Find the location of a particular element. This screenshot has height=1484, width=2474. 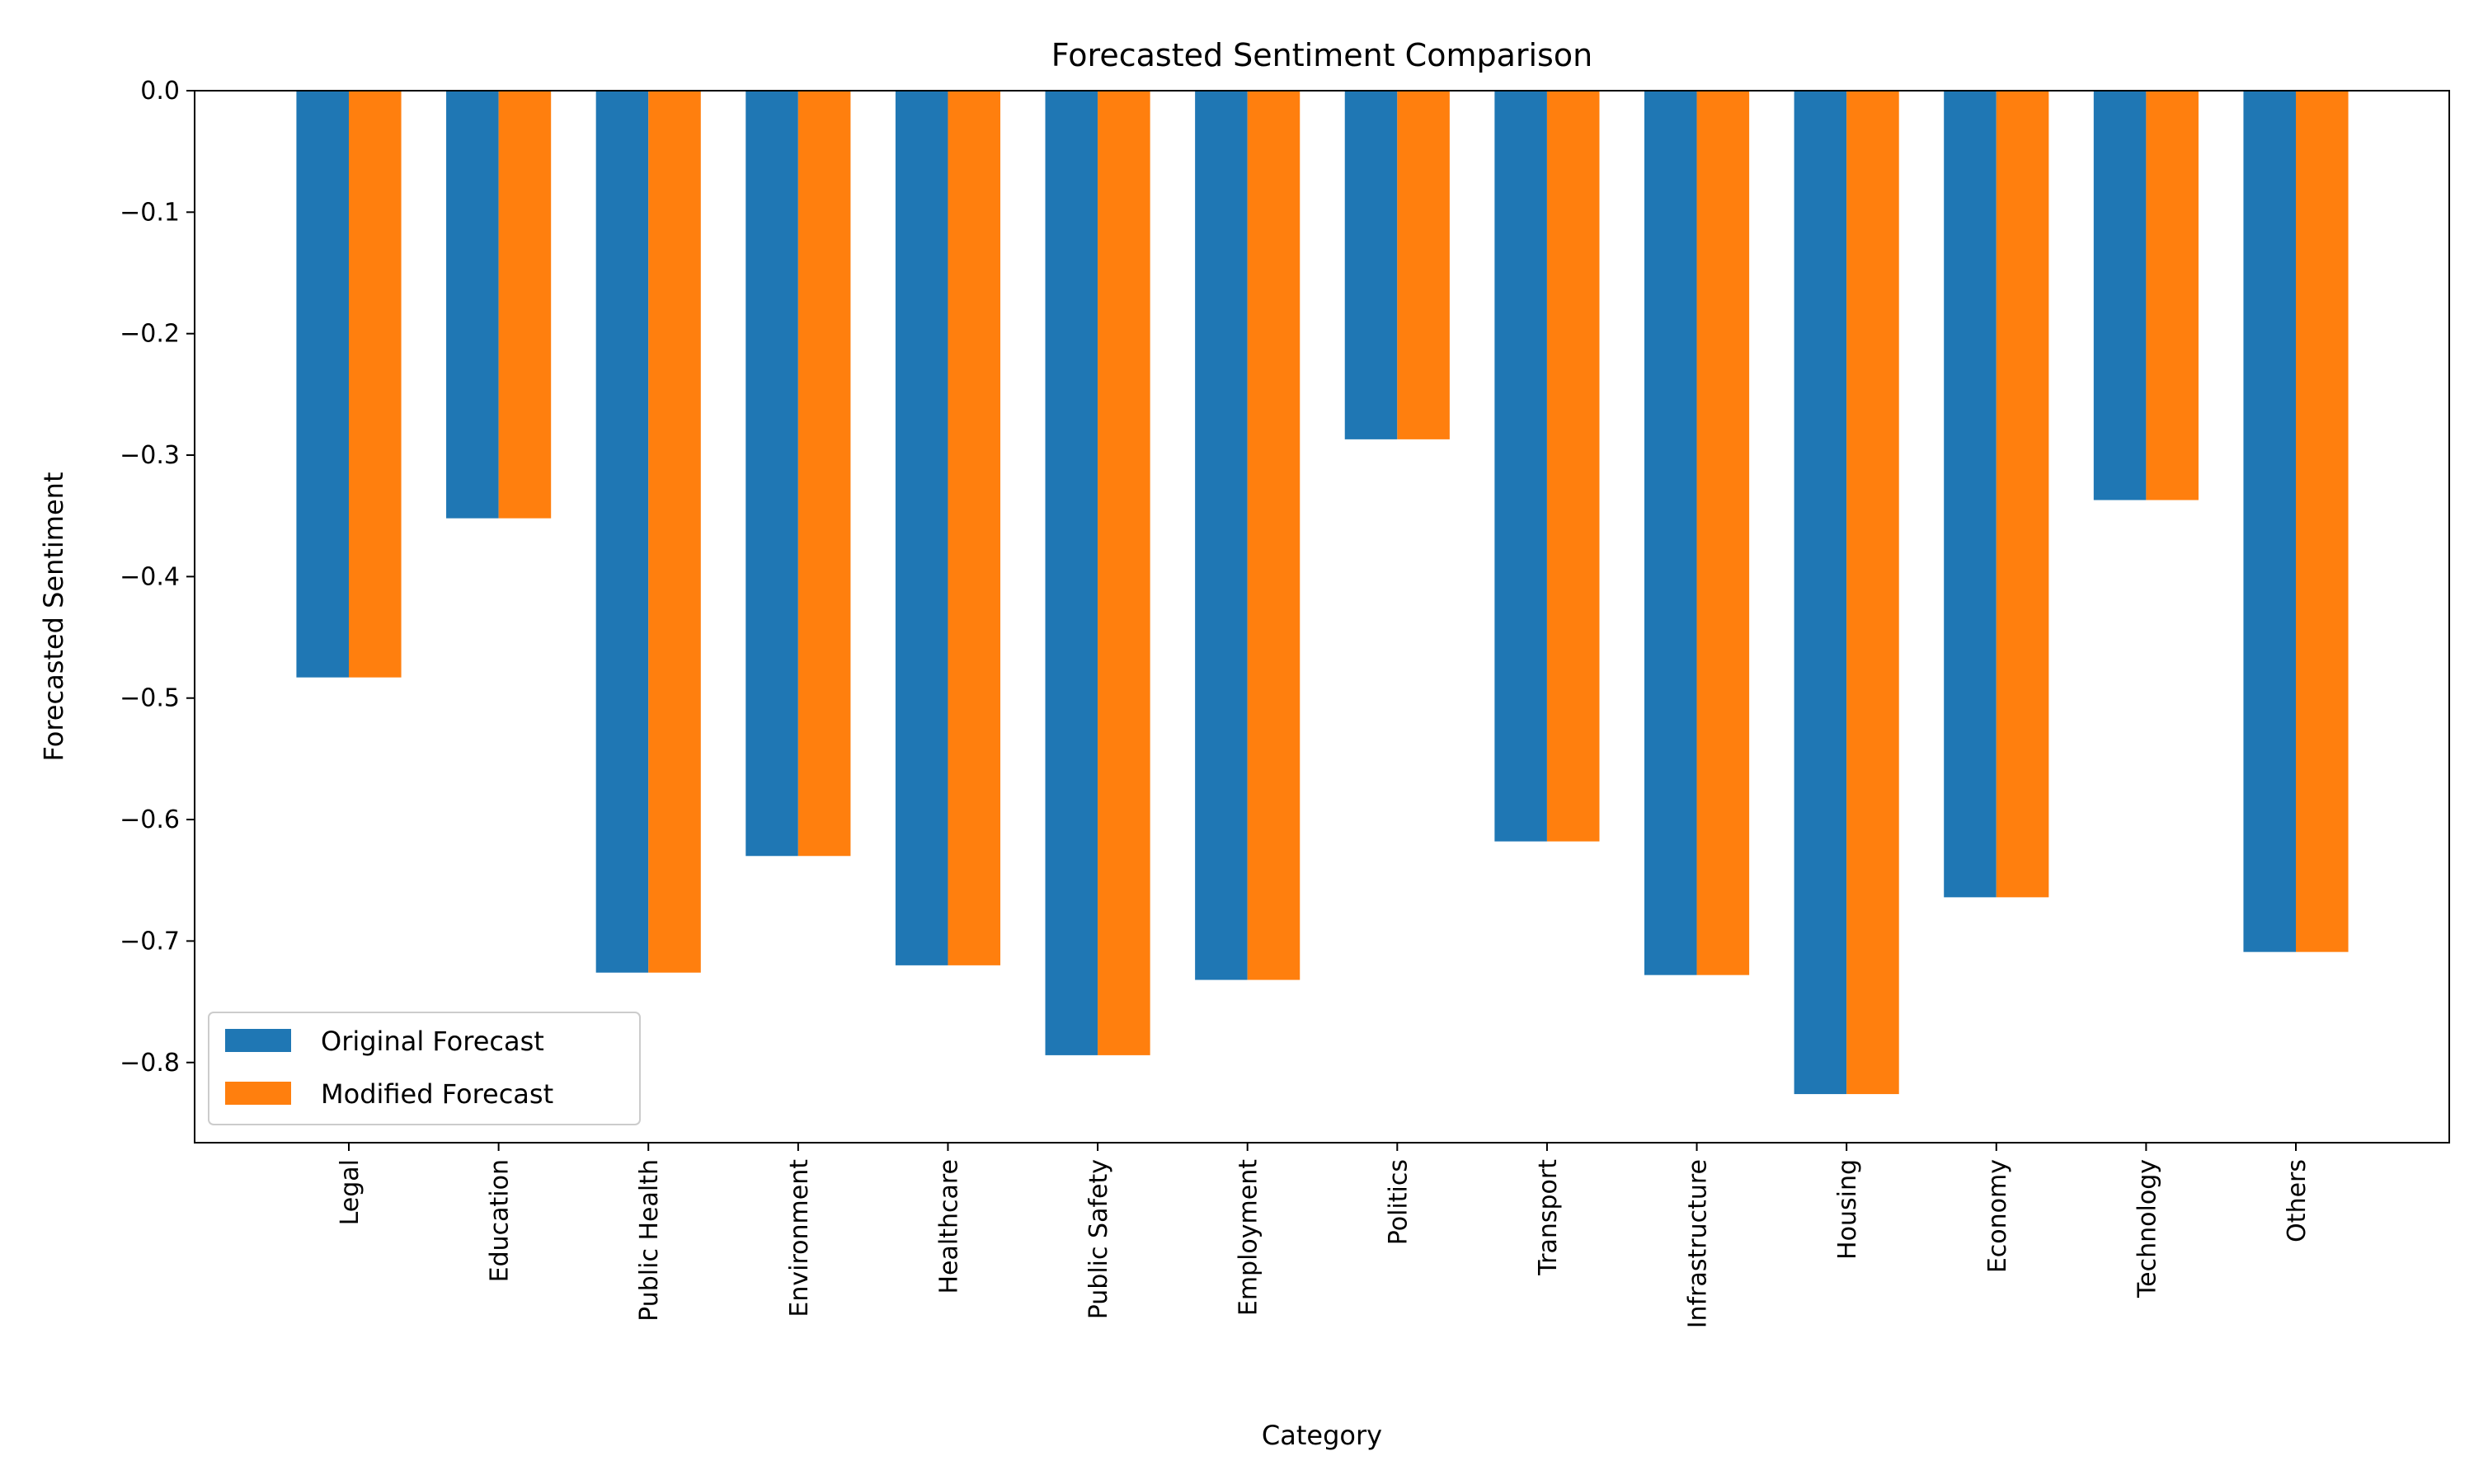

chart-title: Forecasted Sentiment Comparison is located at coordinates (1321, 55).